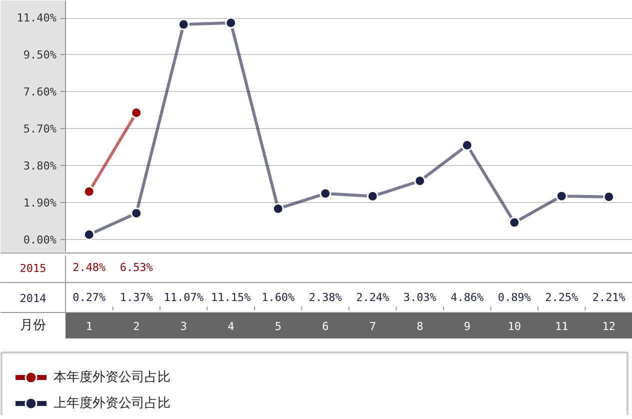 The height and width of the screenshot is (419, 632). Describe the element at coordinates (137, 297) in the screenshot. I see `data-label: 1.37%` at that location.